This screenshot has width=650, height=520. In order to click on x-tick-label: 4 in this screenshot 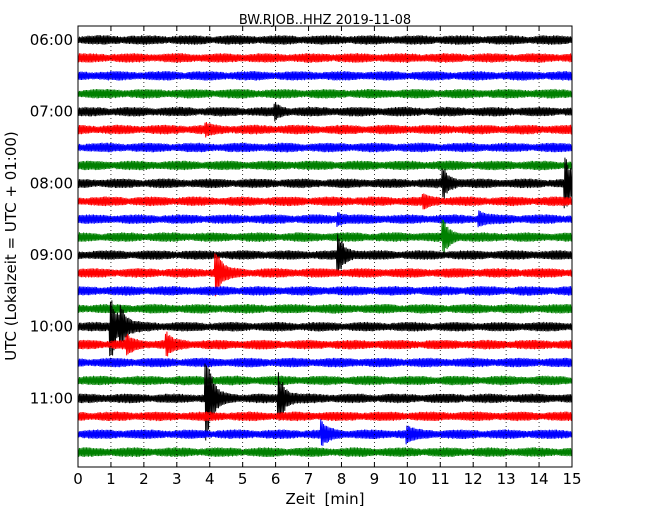, I will do `click(210, 479)`.